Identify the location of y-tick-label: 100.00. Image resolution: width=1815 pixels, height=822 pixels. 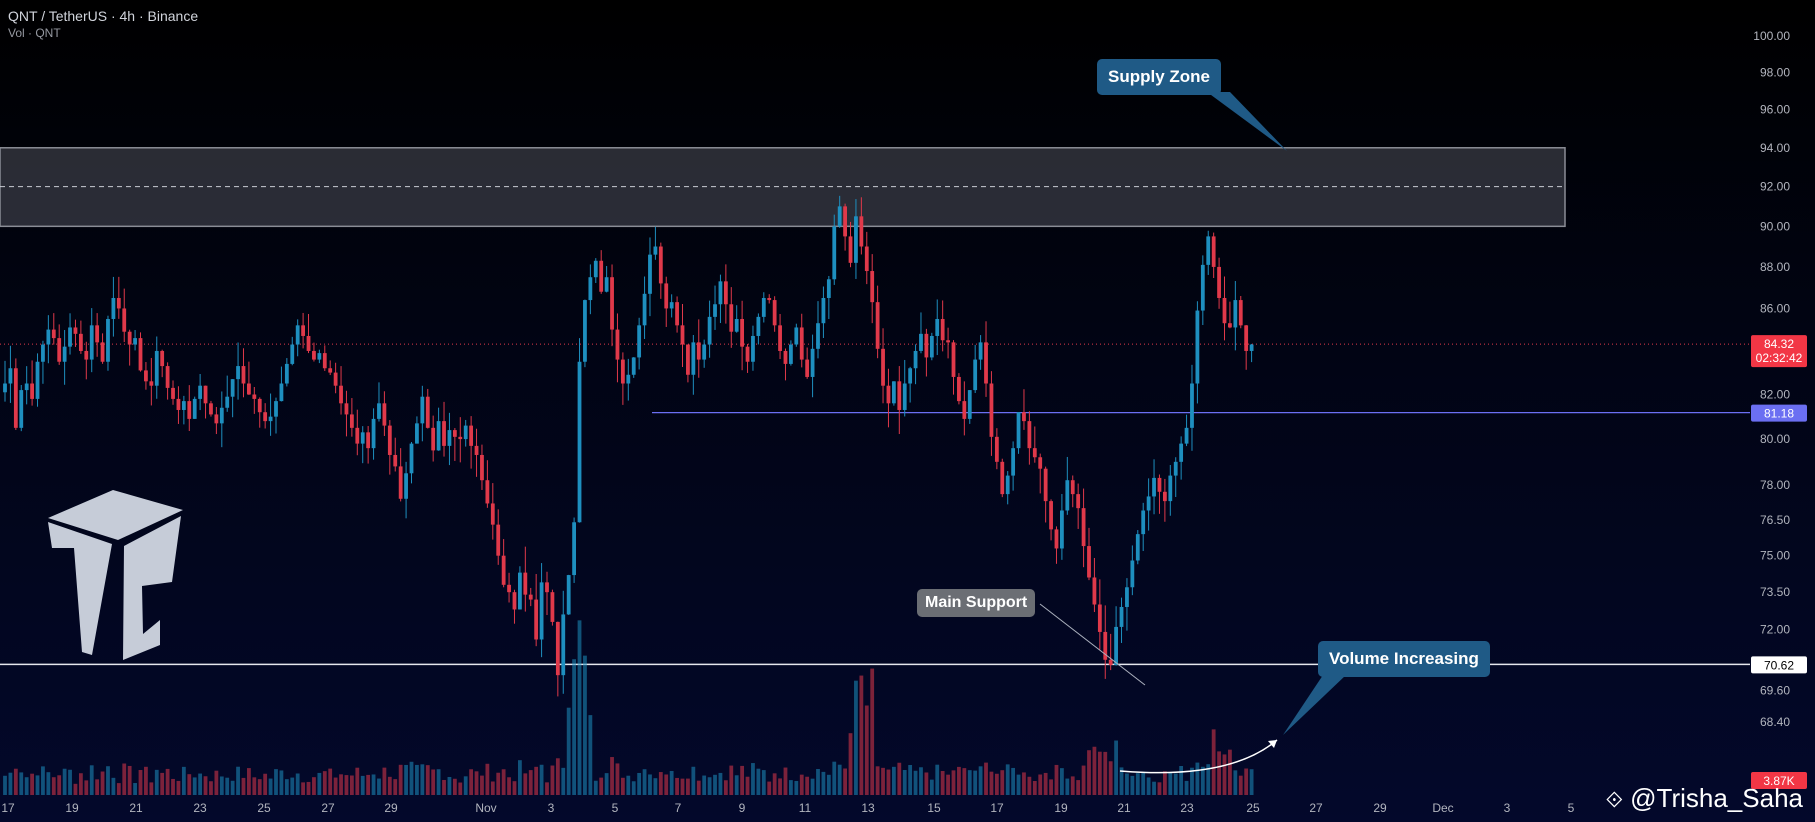
(1771, 36).